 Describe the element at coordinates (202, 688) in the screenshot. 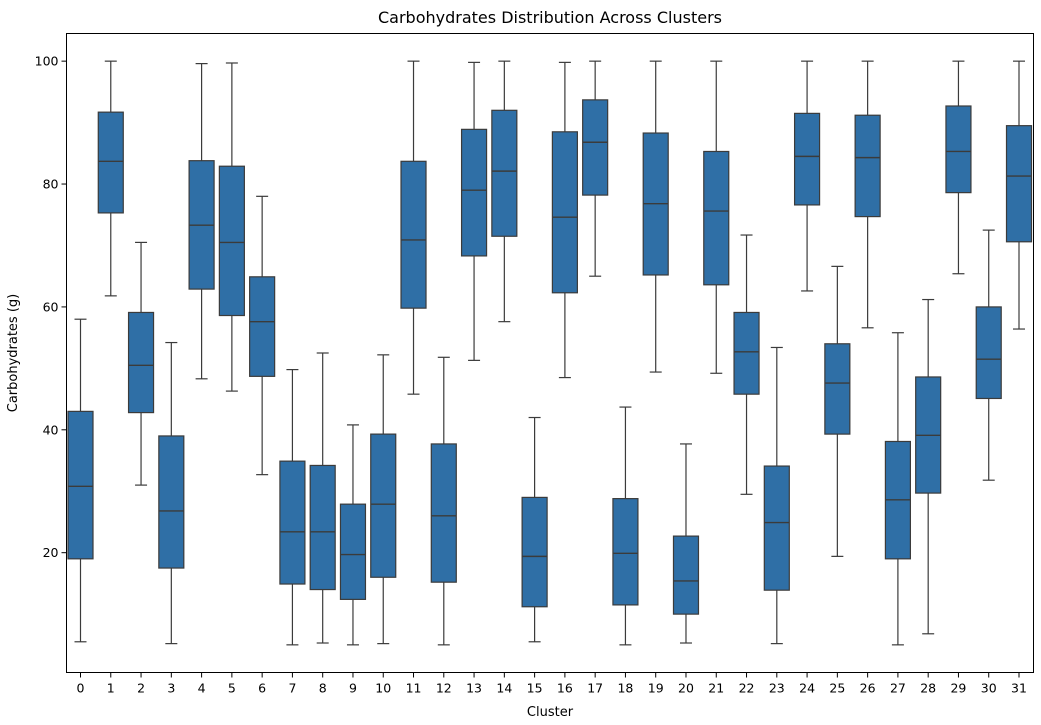

I see `x-tick-label: 4` at that location.